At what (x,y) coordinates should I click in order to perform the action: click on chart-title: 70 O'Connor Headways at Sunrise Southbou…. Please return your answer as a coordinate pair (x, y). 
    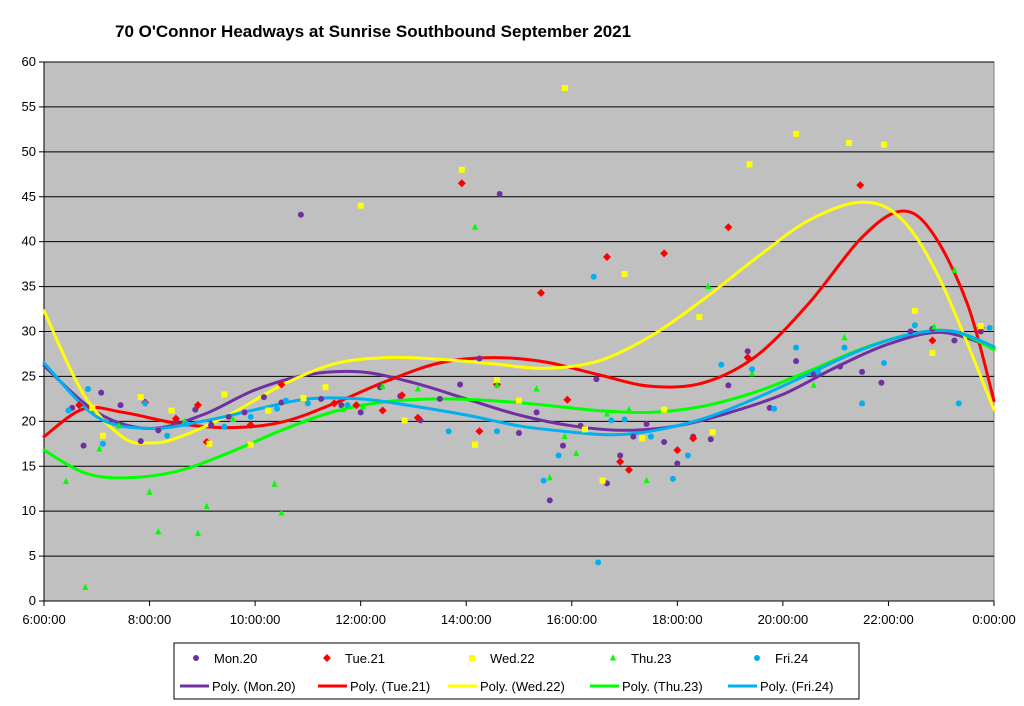
    Looking at the image, I should click on (373, 31).